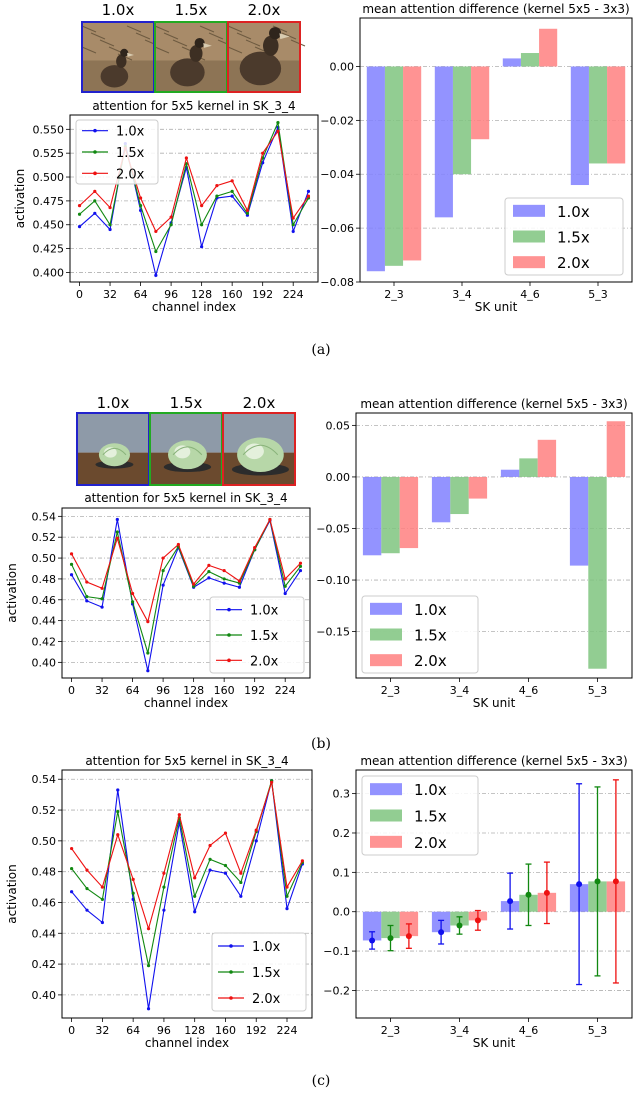  I want to click on y-tick-label: 0.00, so click(338, 477).